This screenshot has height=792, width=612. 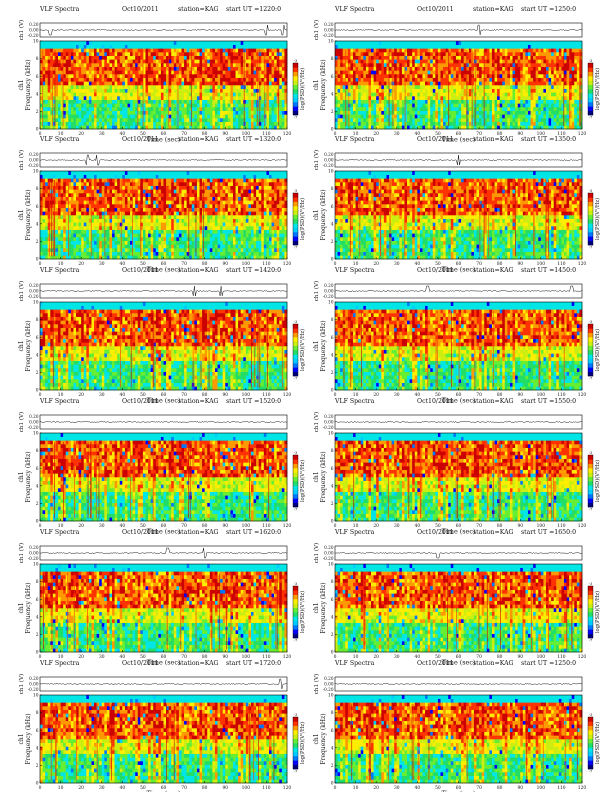 I want to click on colorbar-segment, so click(x=295, y=87).